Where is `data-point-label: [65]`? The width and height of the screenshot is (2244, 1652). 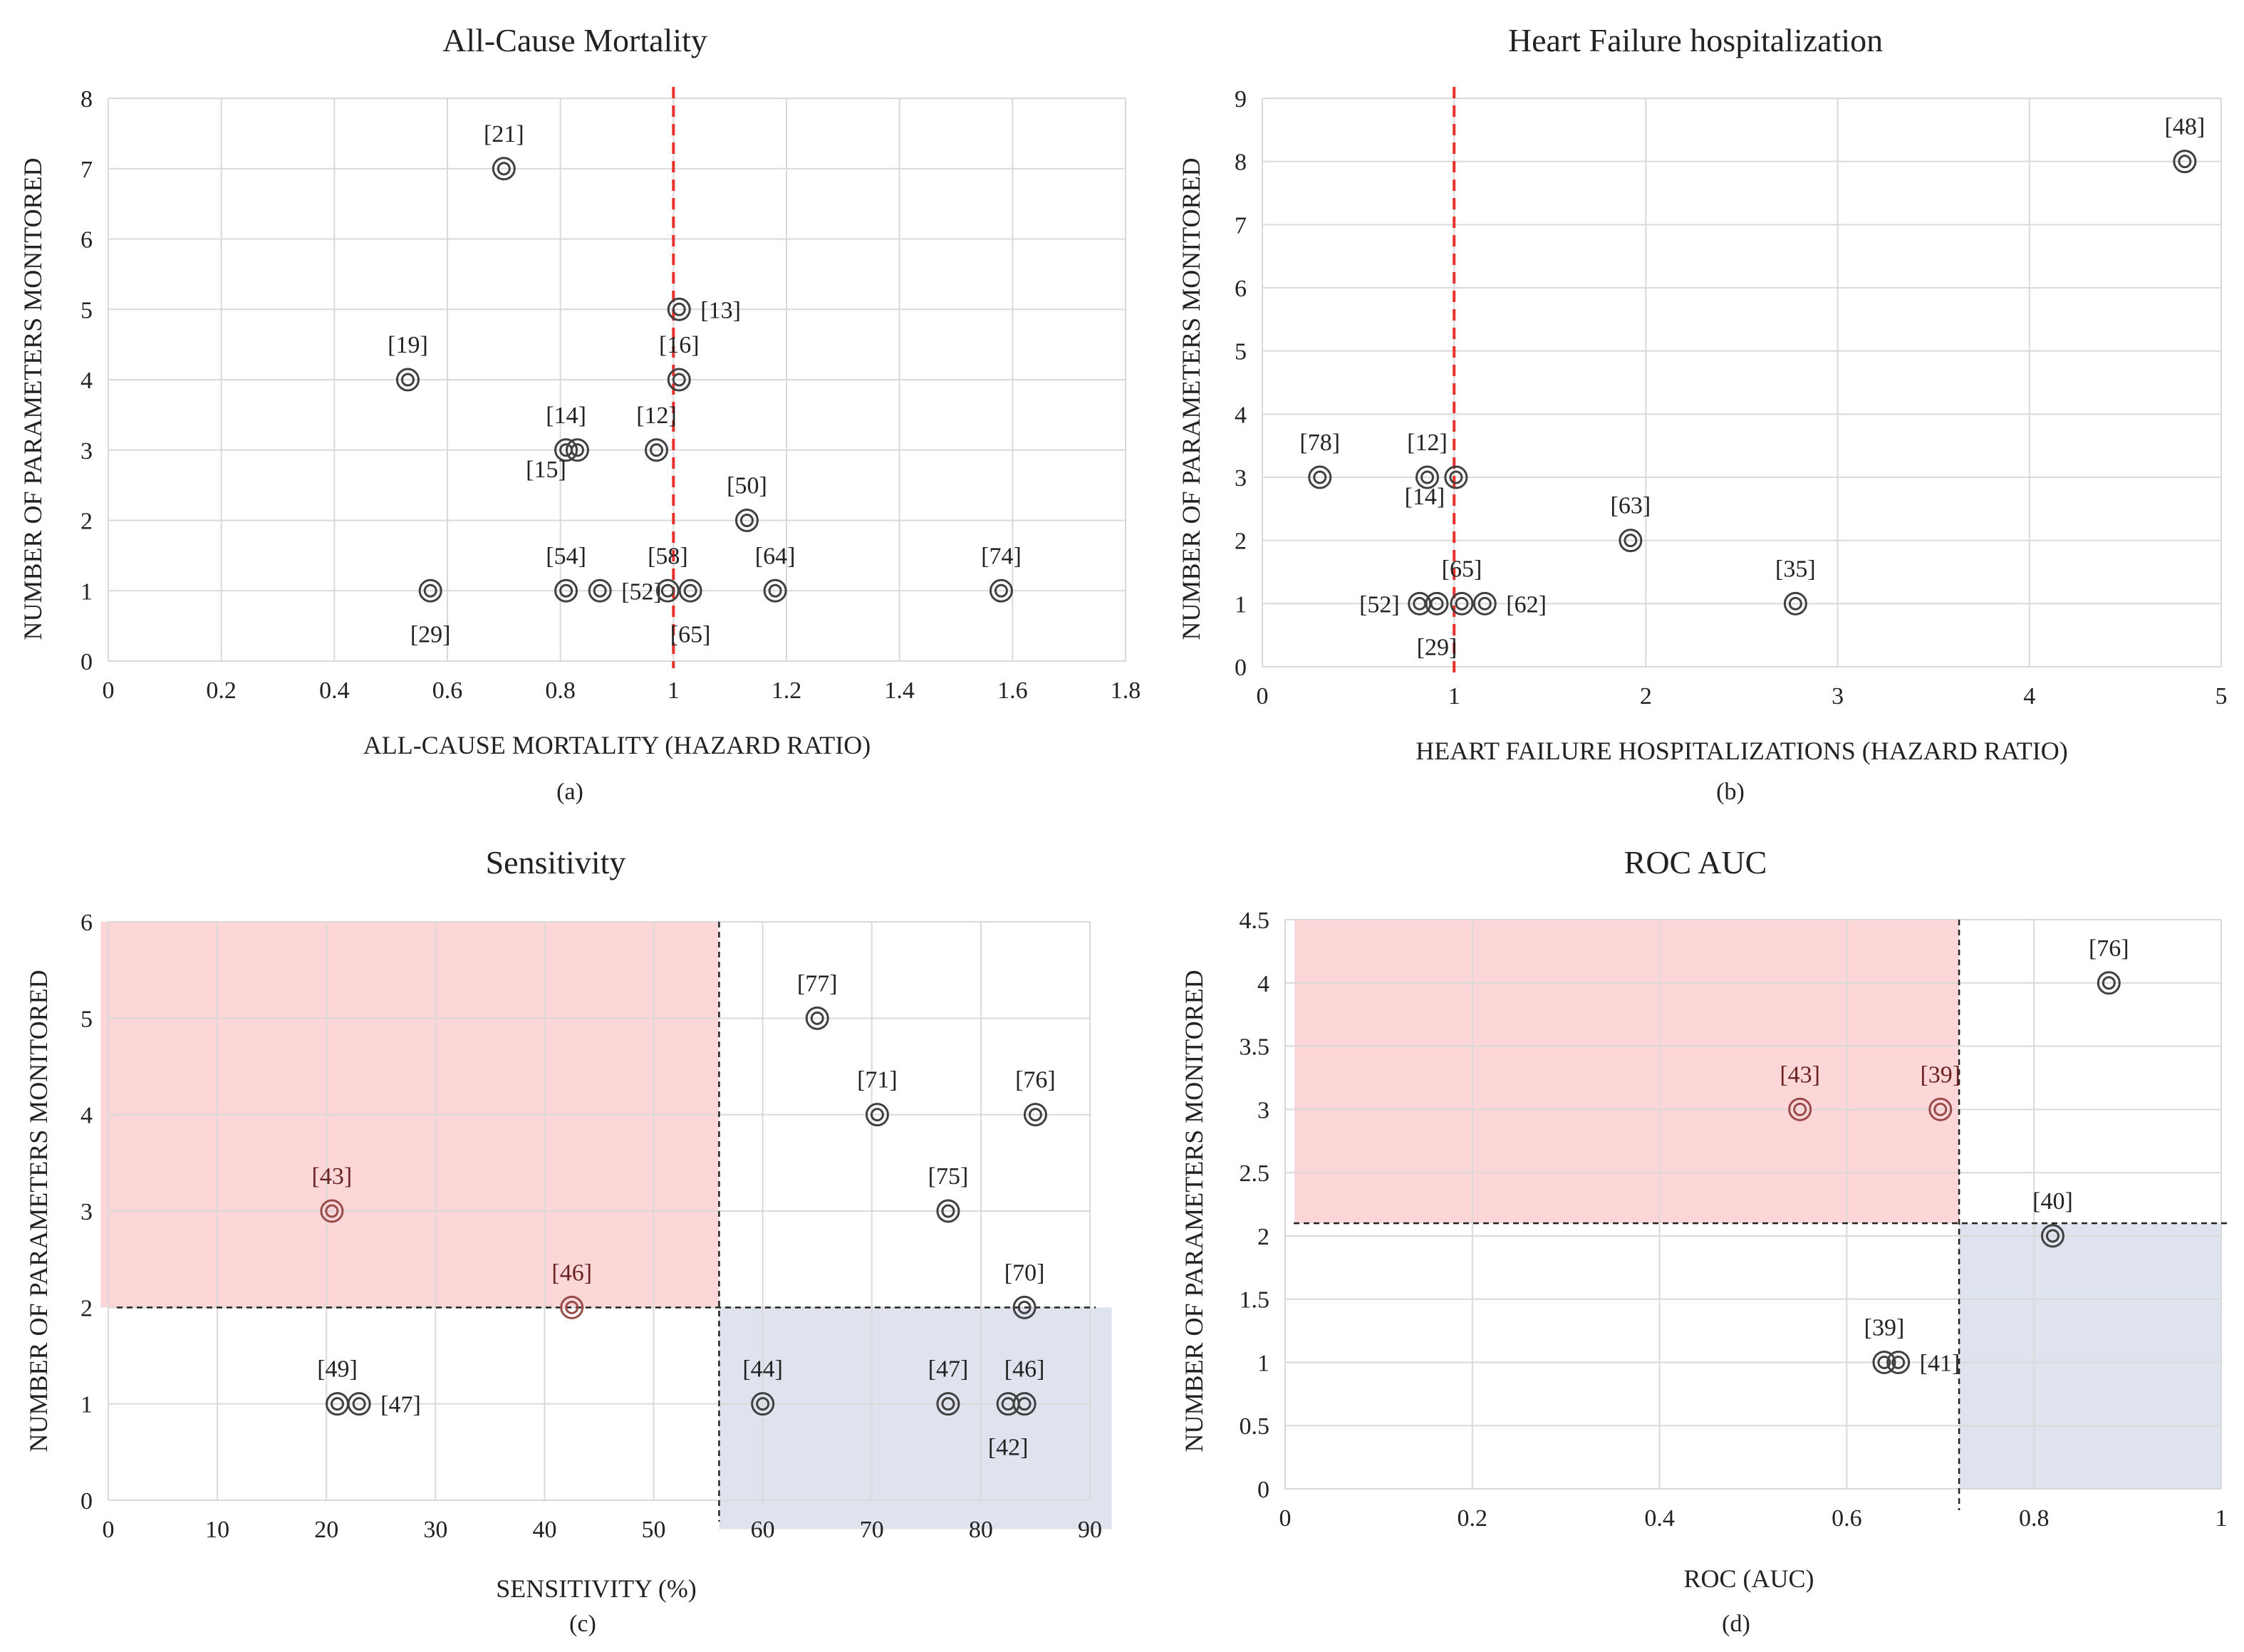 data-point-label: [65] is located at coordinates (1462, 569).